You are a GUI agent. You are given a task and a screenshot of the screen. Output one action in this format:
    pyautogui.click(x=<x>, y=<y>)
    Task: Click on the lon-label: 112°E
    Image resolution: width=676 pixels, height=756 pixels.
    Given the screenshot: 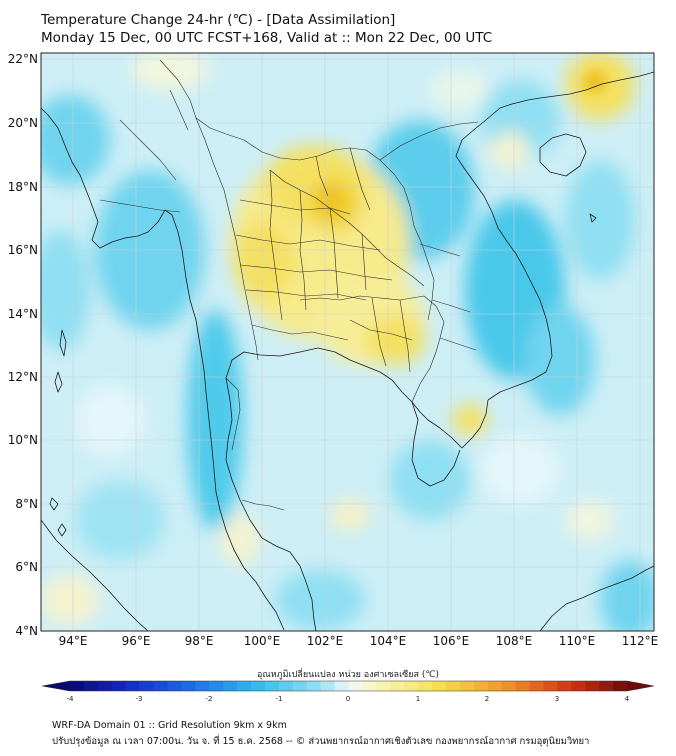 What is the action you would take?
    pyautogui.click(x=640, y=641)
    